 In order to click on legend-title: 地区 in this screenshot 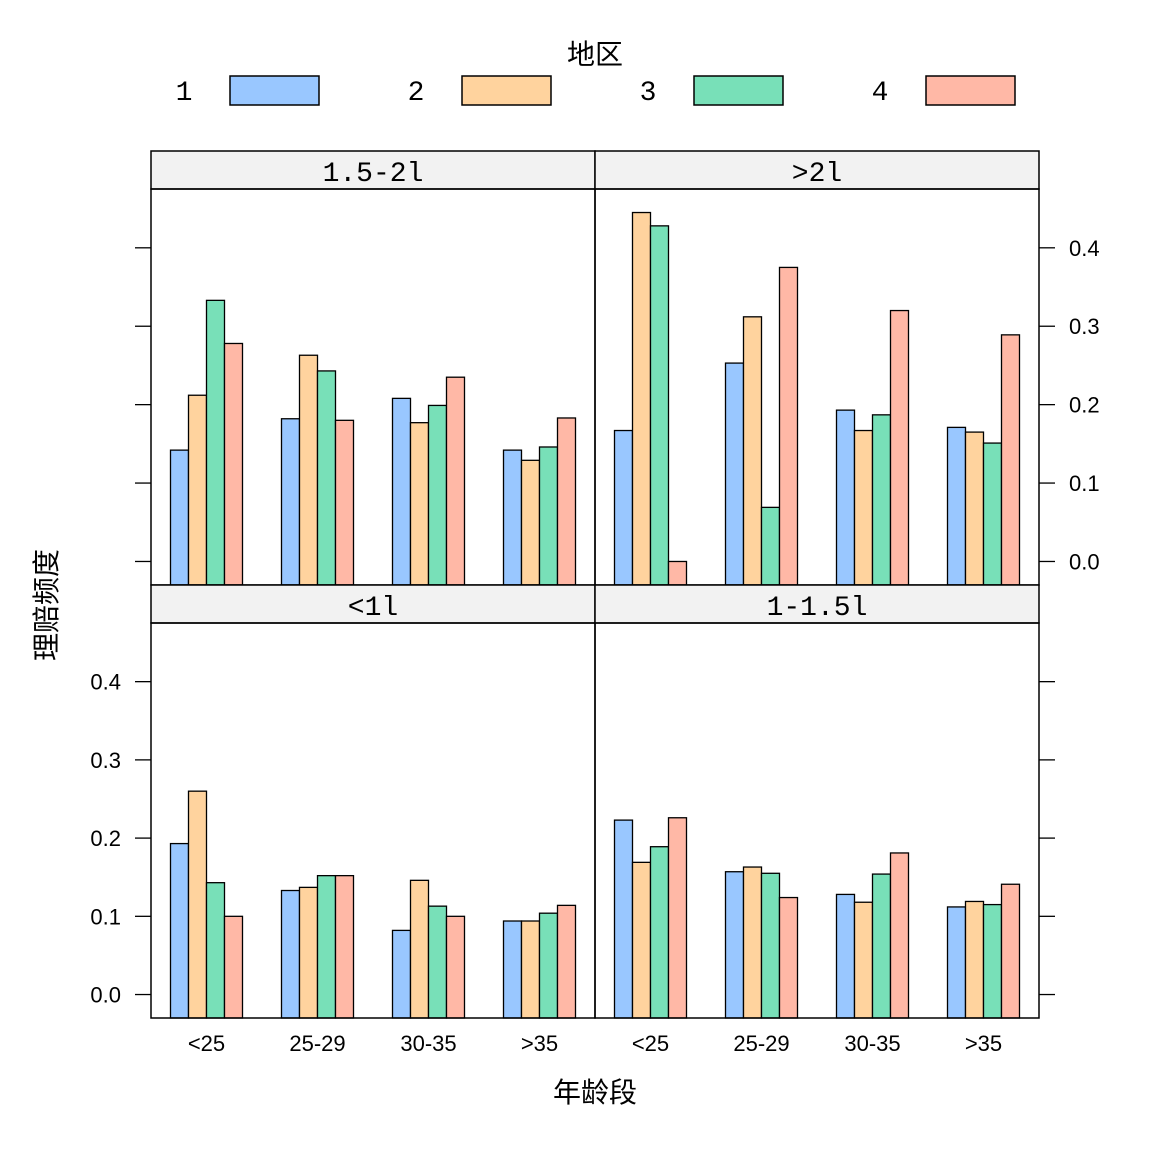, I will do `click(595, 56)`.